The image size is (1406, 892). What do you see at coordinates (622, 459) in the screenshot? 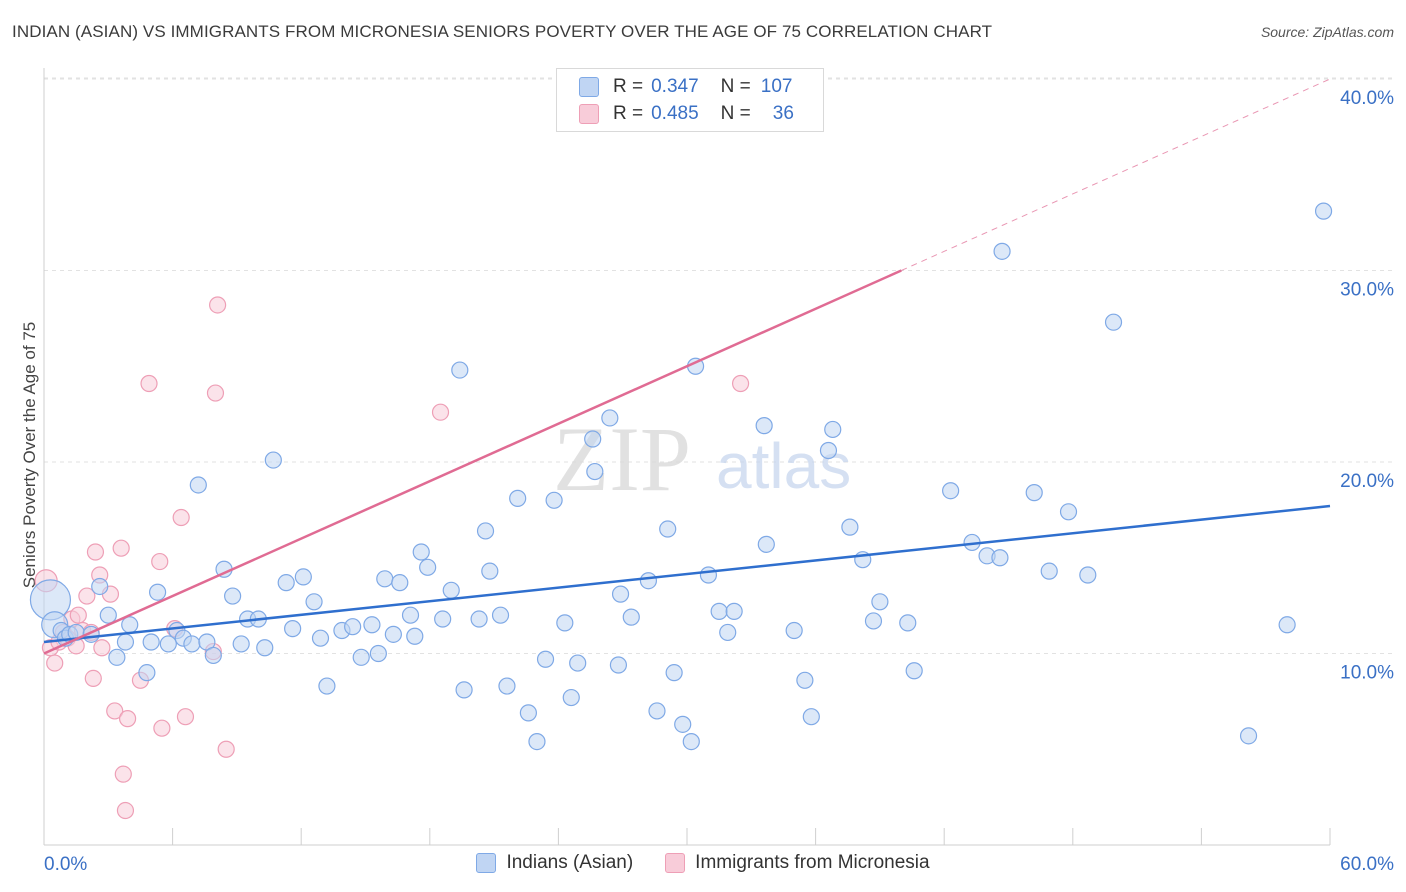
I see `watermark-zip: ZIP` at bounding box center [622, 459].